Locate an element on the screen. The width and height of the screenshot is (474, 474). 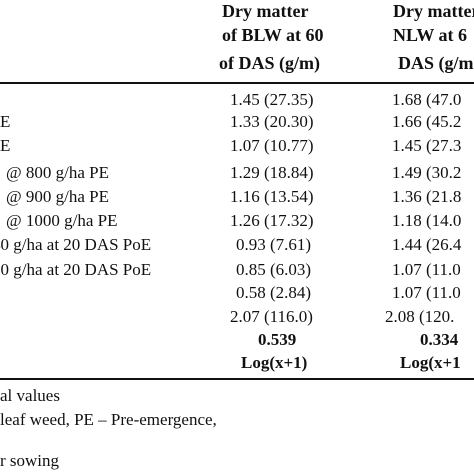
nlw-cell: 1.18 (14.0 is located at coordinates (427, 220).